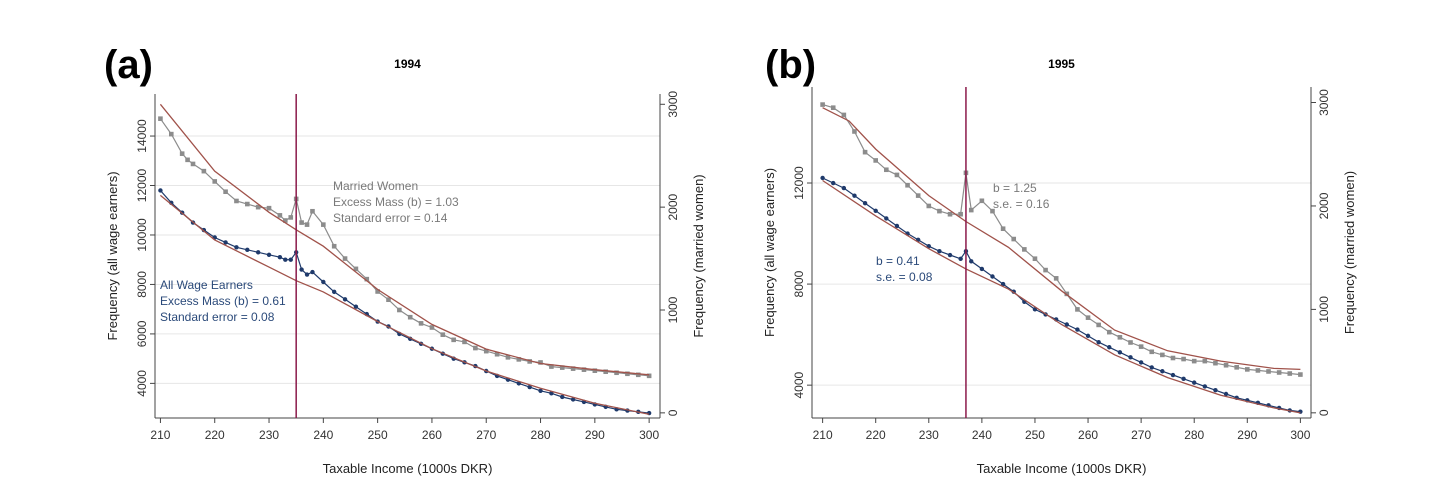 Image resolution: width=1446 pixels, height=501 pixels. Describe the element at coordinates (929, 435) in the screenshot. I see `x-tick-label: 230` at that location.